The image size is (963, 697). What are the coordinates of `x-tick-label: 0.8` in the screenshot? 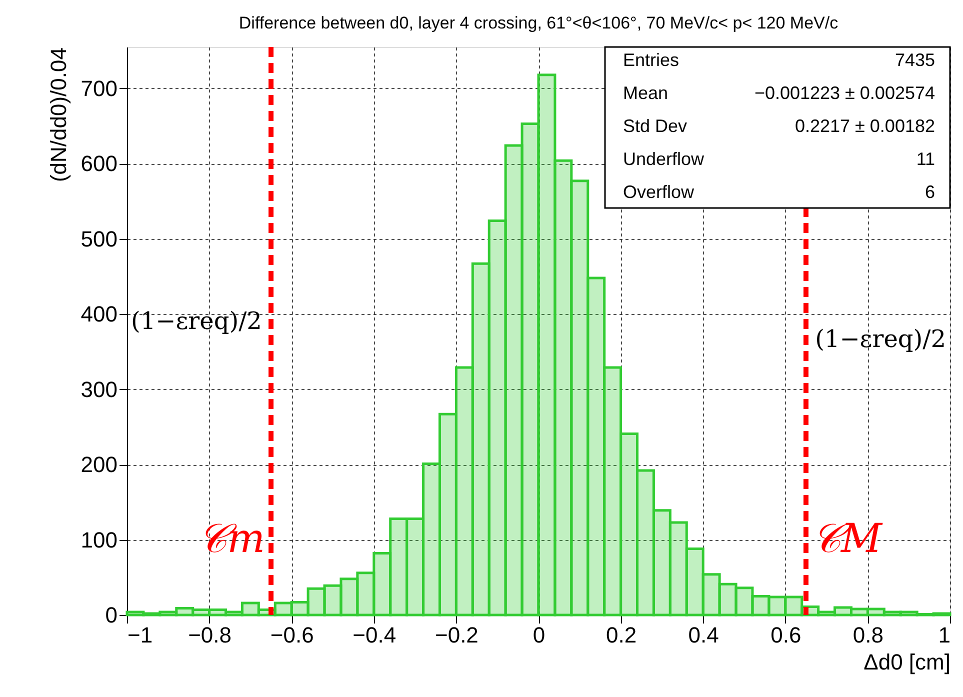 It's located at (868, 635).